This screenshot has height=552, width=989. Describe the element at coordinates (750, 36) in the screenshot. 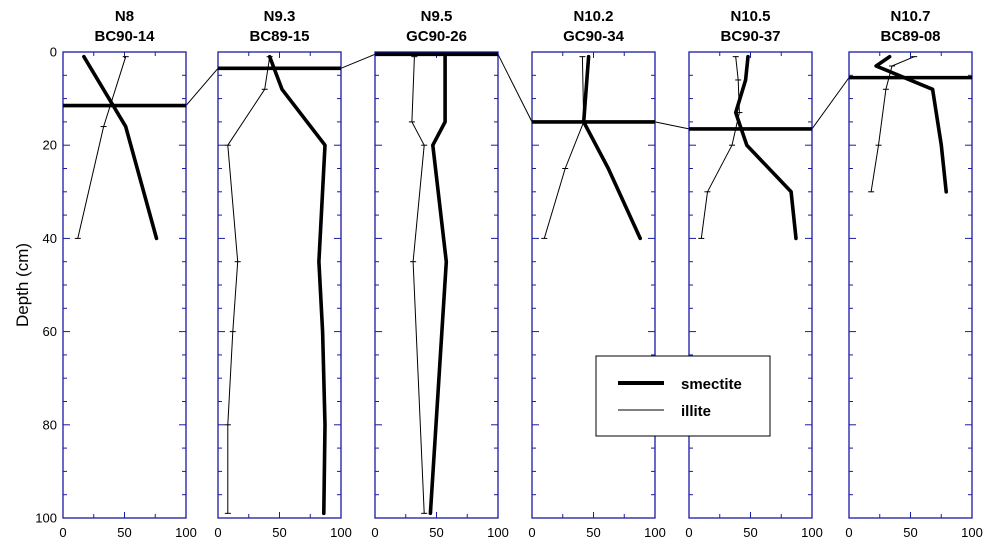

I see `panel-title-core: BC90-37` at that location.